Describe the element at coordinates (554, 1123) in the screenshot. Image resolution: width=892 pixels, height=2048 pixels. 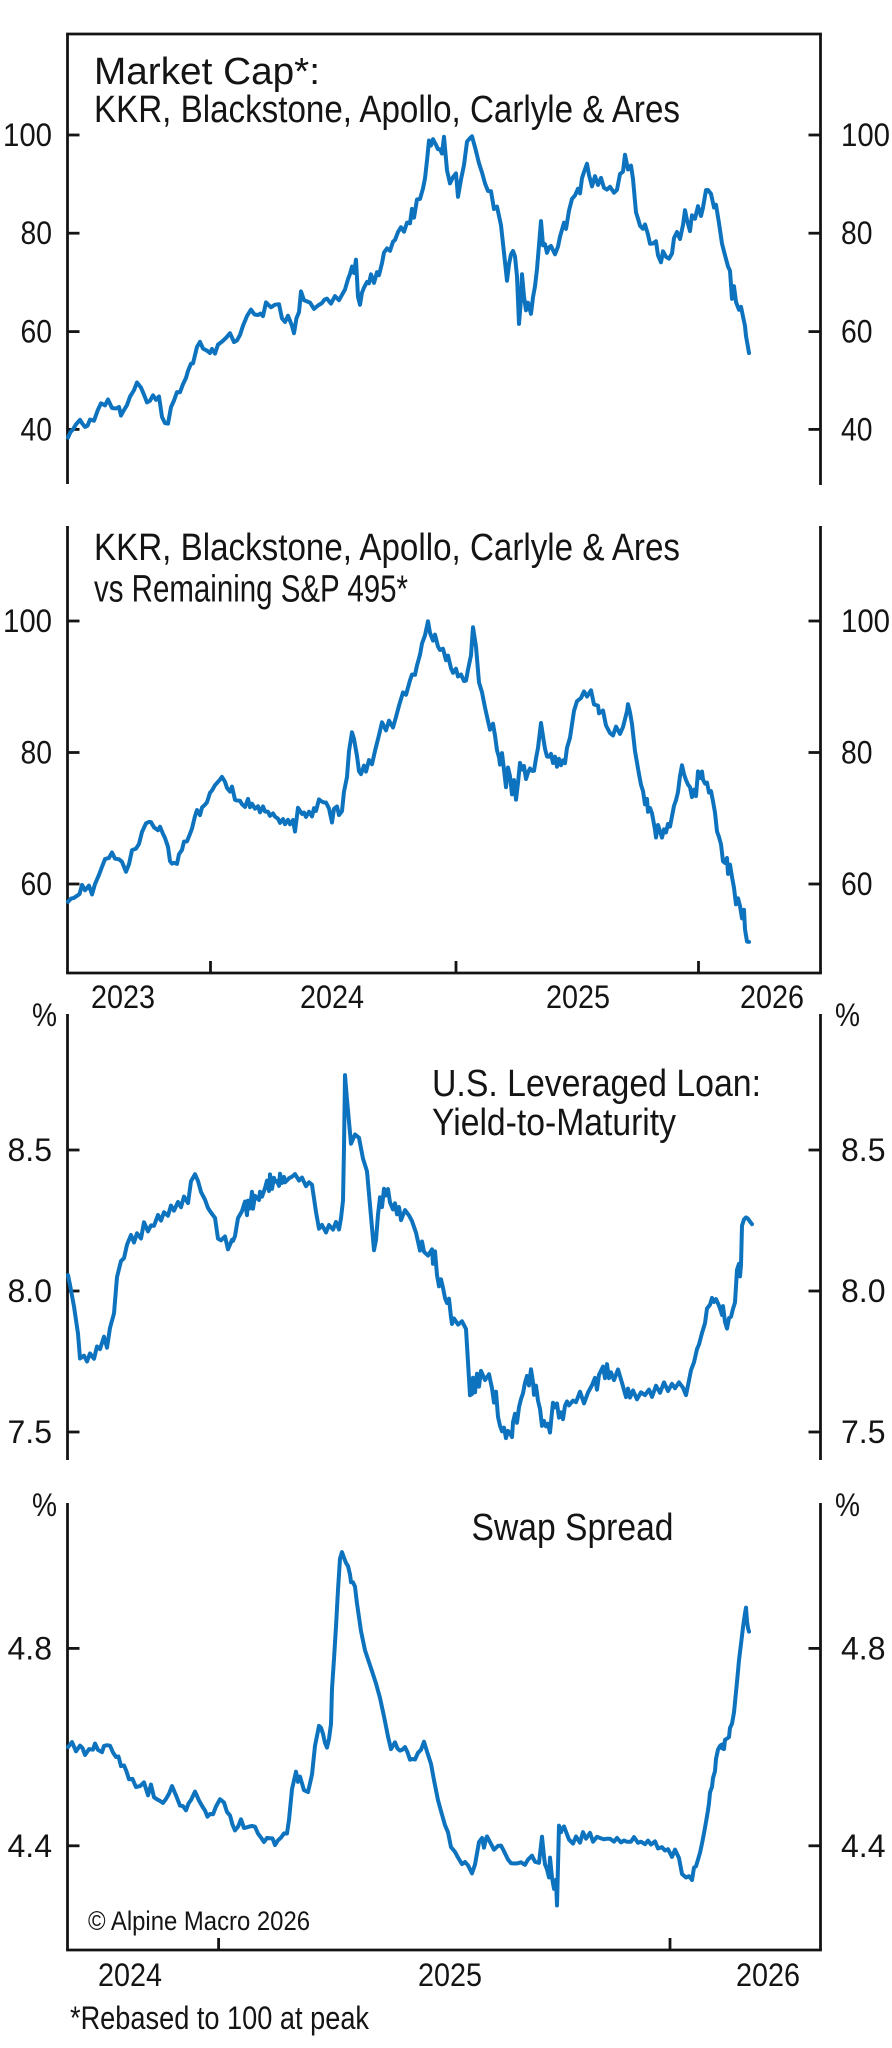
I see `svg-text: Yield-to-Maturity` at that location.